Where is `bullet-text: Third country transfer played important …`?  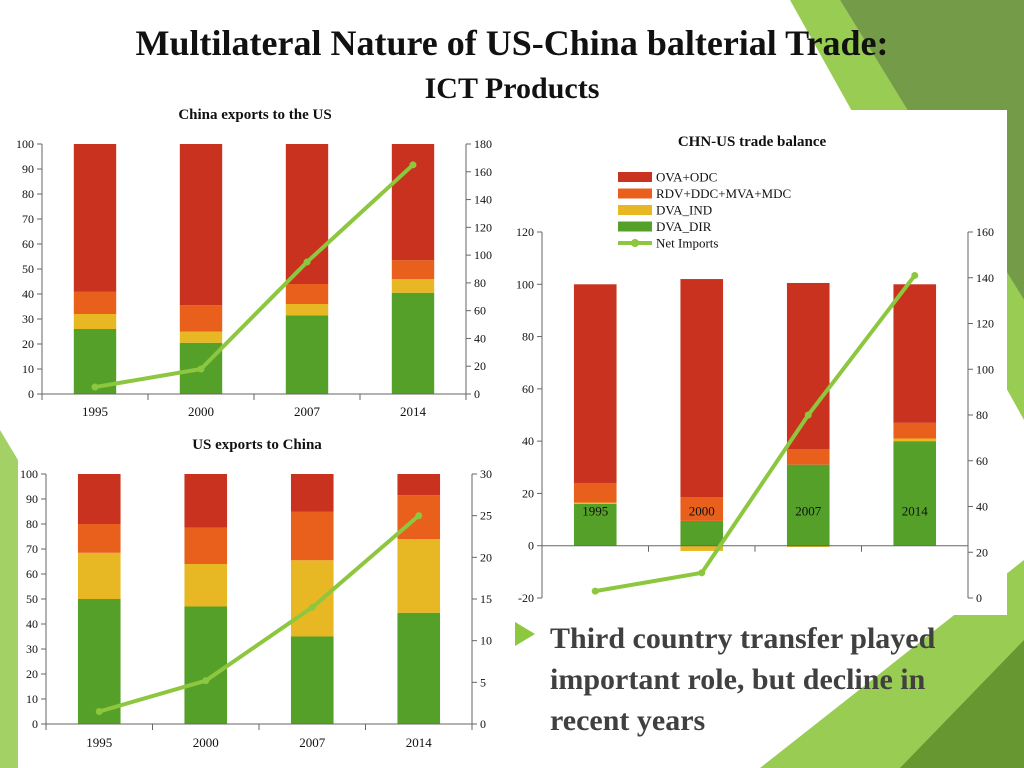
bullet-text: Third country transfer played important … is located at coordinates (743, 679).